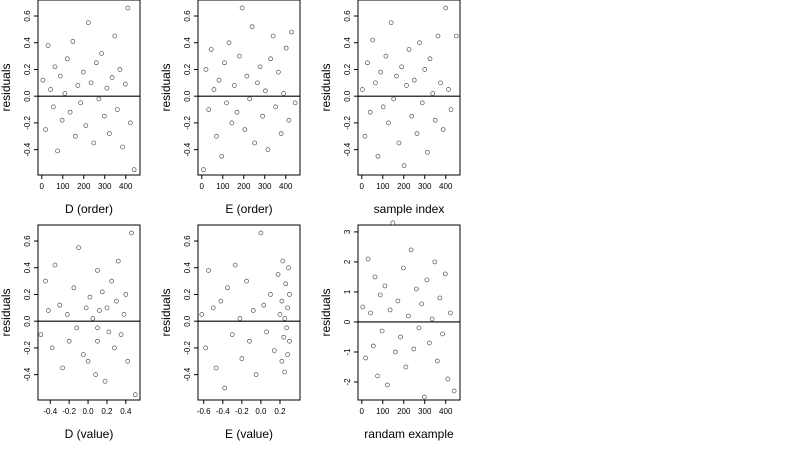  Describe the element at coordinates (362, 411) in the screenshot. I see `x-tick-label: 0` at that location.